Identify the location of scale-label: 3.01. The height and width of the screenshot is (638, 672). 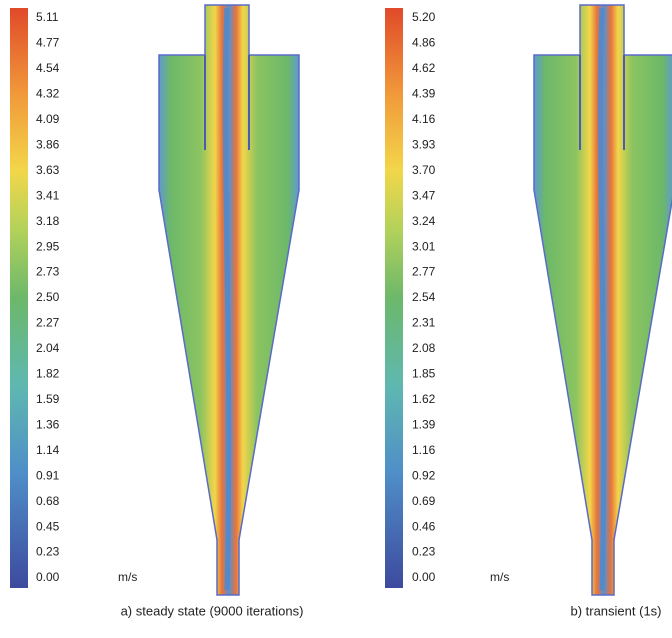
(424, 246).